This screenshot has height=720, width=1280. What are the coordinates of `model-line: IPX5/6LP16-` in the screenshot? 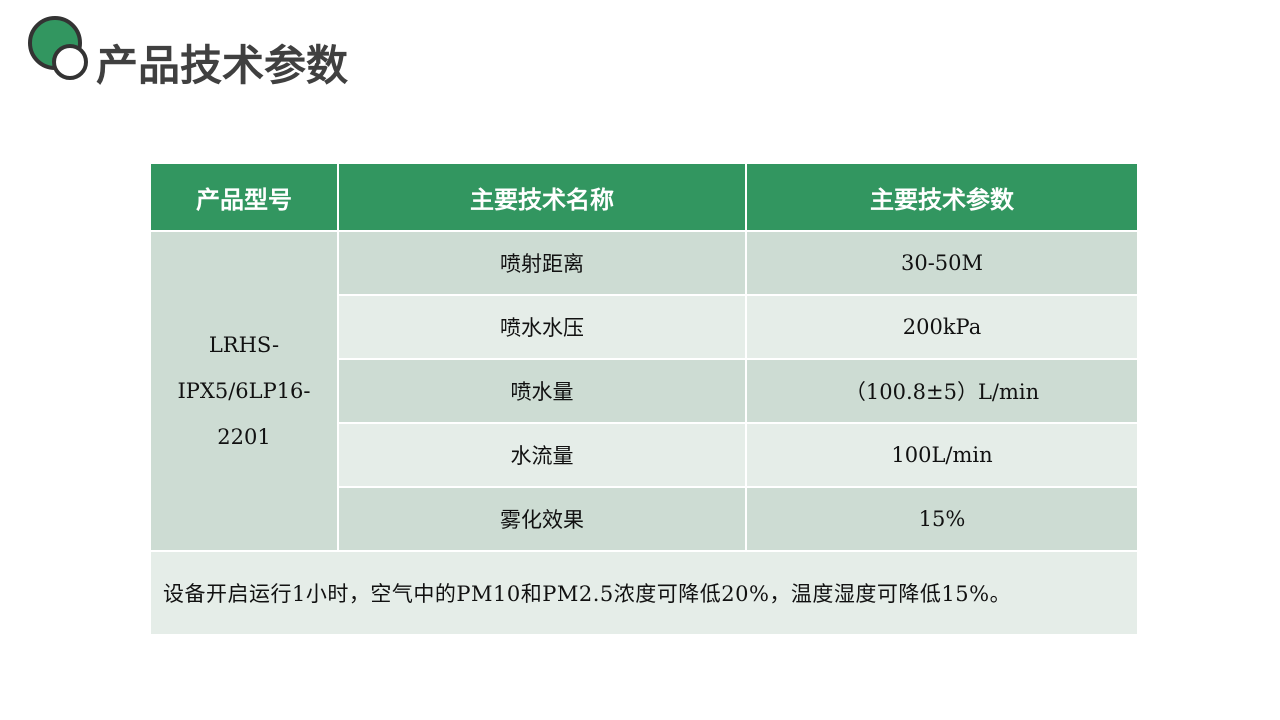 It's located at (244, 391).